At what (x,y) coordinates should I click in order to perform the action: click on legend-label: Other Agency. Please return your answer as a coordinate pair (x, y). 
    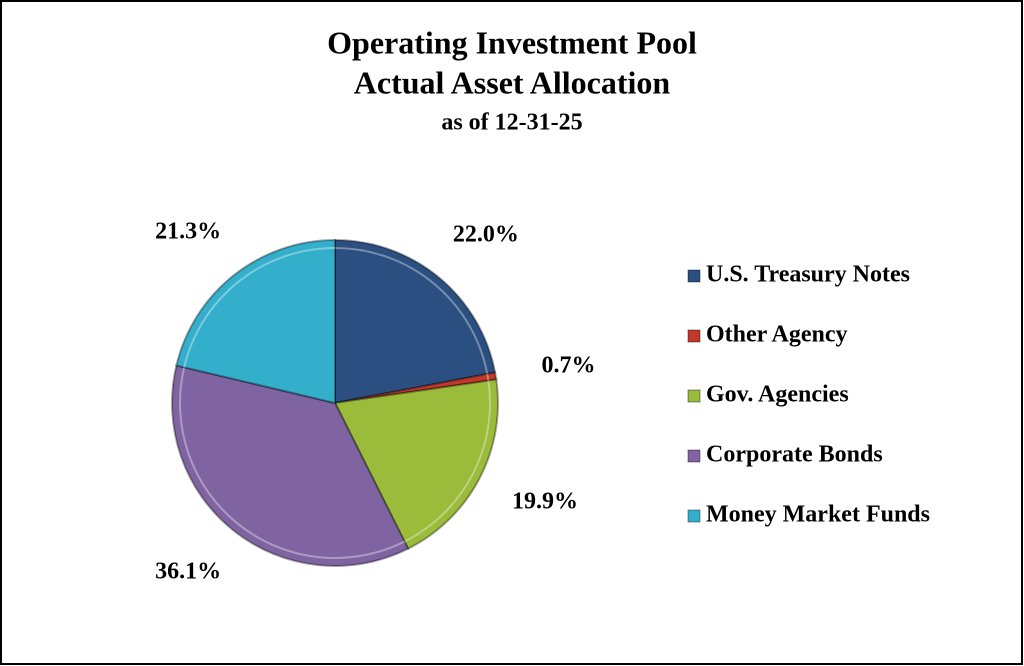
    Looking at the image, I should click on (777, 335).